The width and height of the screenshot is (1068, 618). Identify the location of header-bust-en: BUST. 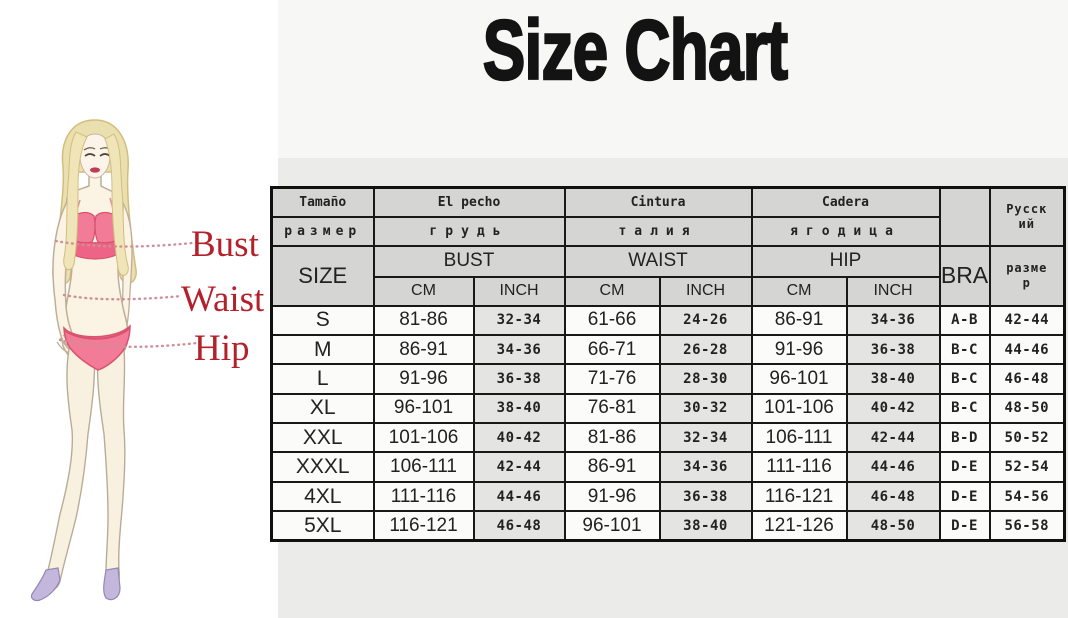
(469, 261).